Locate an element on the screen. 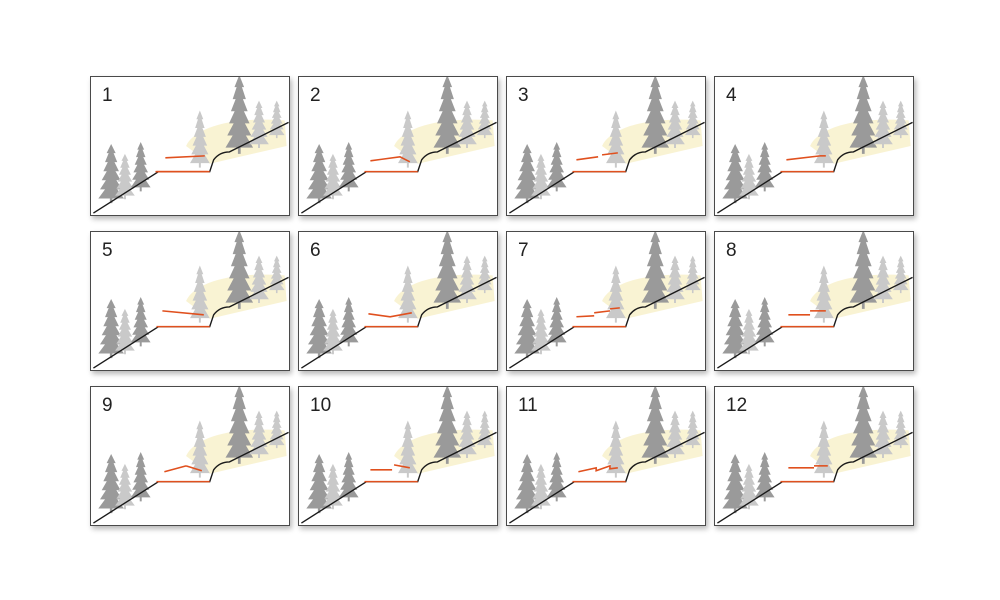 The image size is (1000, 600). study-panel: 3 is located at coordinates (606, 146).